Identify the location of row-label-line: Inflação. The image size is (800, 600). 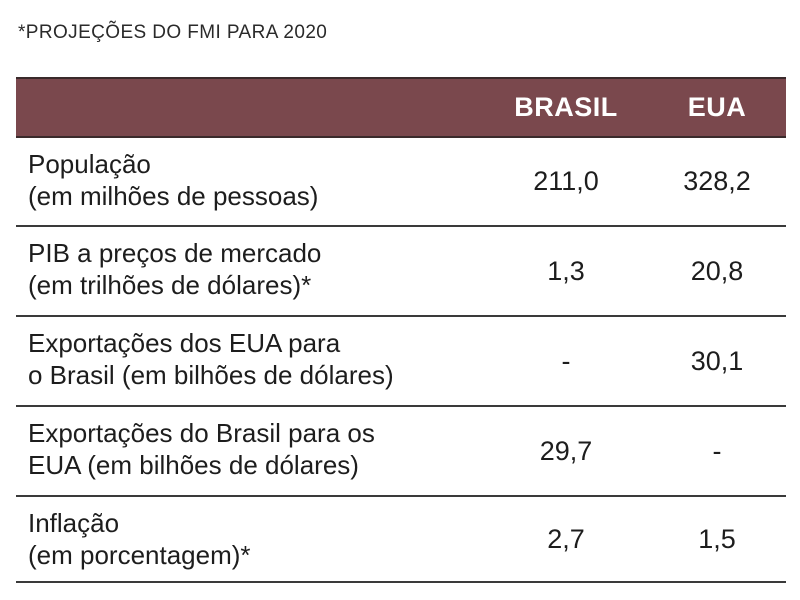
(74, 523).